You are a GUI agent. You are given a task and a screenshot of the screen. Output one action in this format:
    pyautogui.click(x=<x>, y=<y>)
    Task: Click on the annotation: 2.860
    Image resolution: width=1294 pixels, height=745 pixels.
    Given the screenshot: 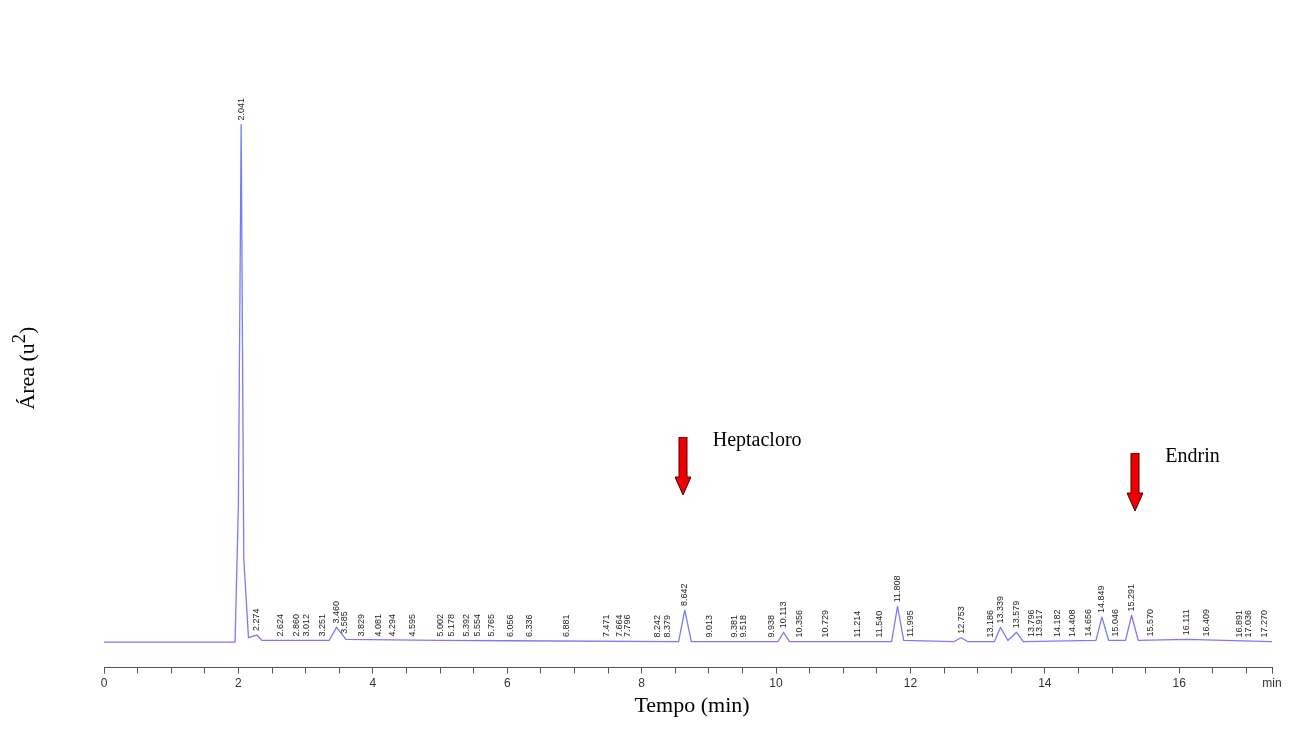 What is the action you would take?
    pyautogui.click(x=295, y=625)
    